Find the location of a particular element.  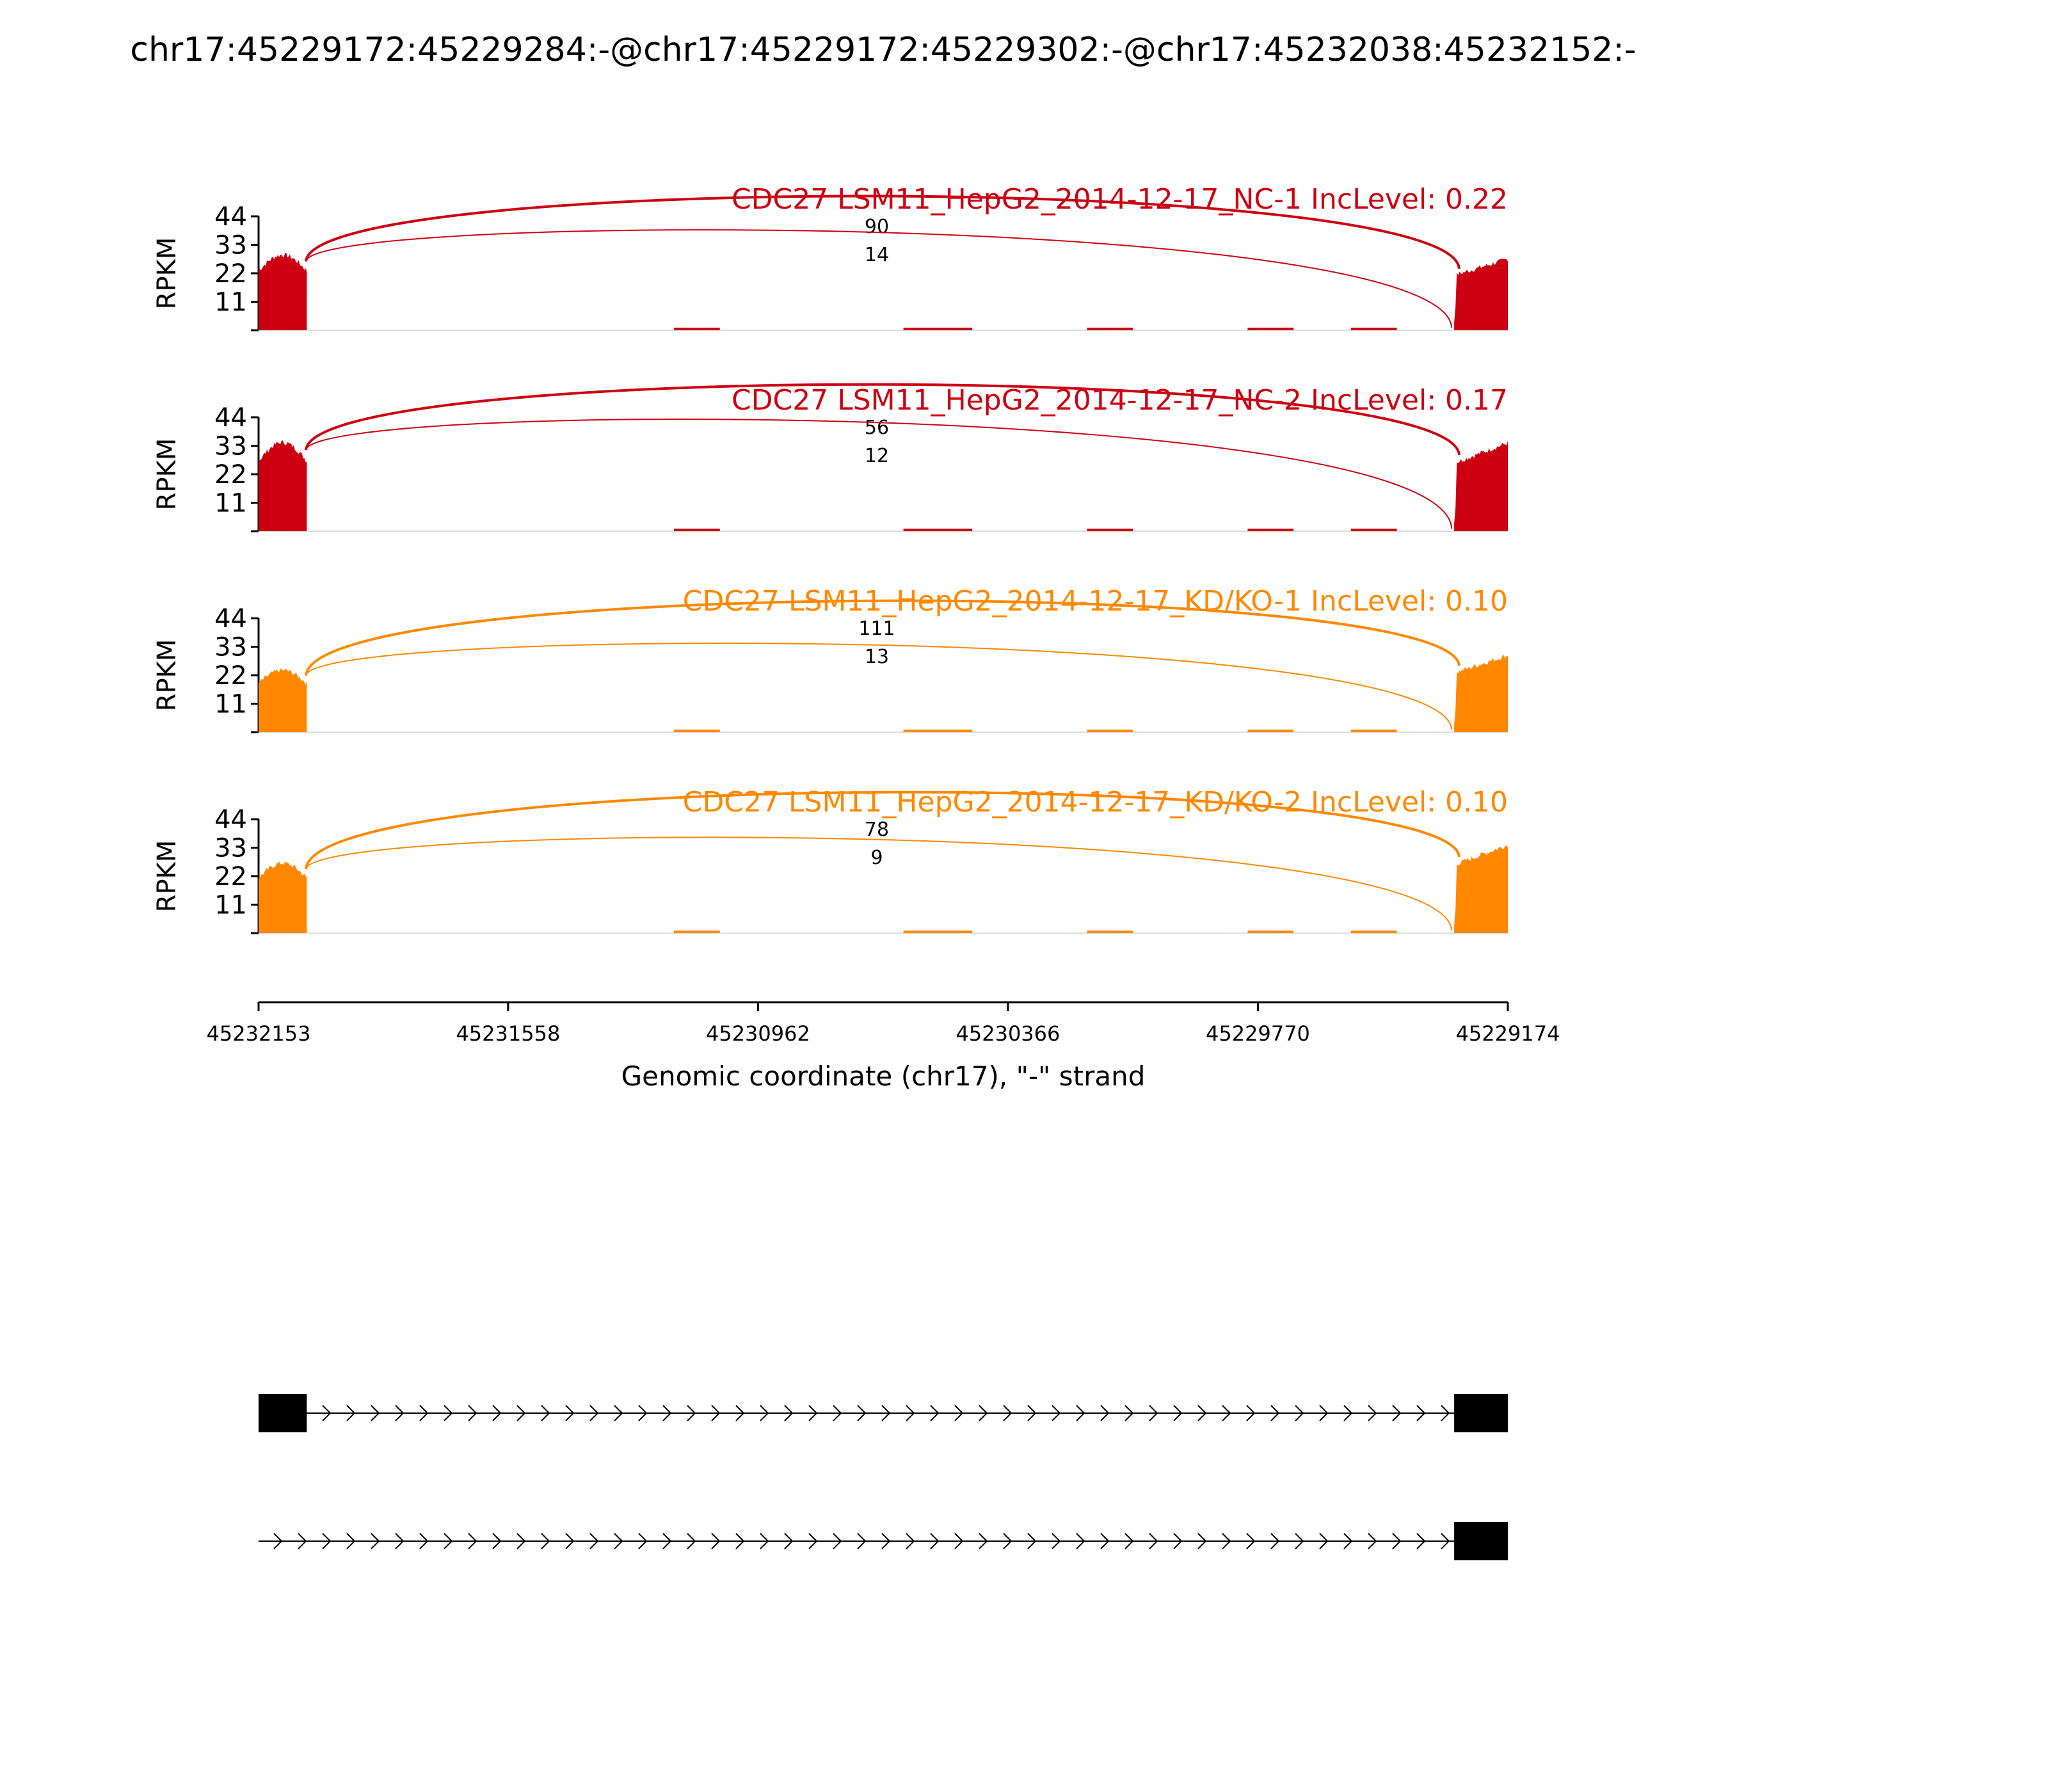

x-axis-label: Genomic coordinate (chr17), "-" strand is located at coordinates (883, 1076).